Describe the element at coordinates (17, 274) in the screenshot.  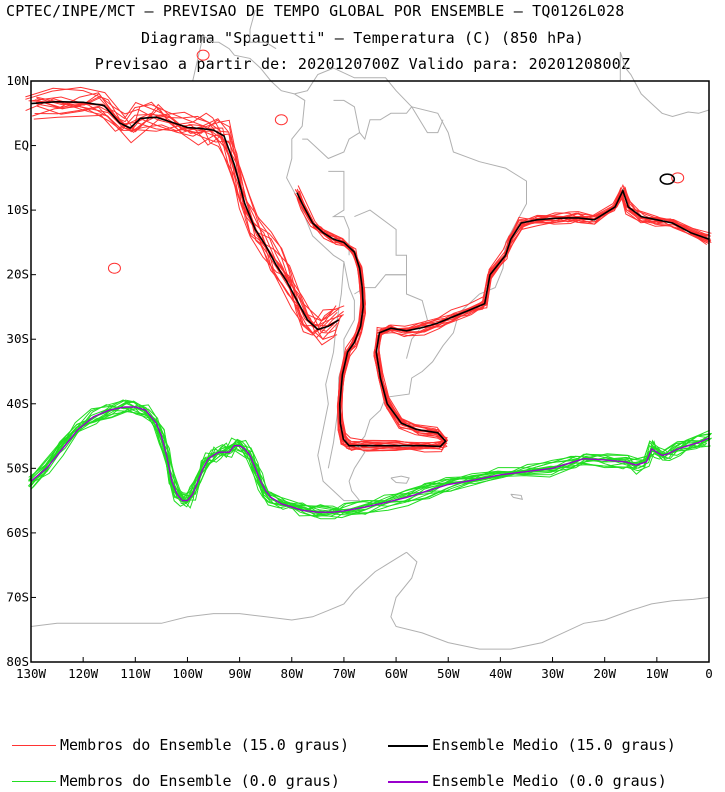
I see `y-tick-label: 20S` at that location.